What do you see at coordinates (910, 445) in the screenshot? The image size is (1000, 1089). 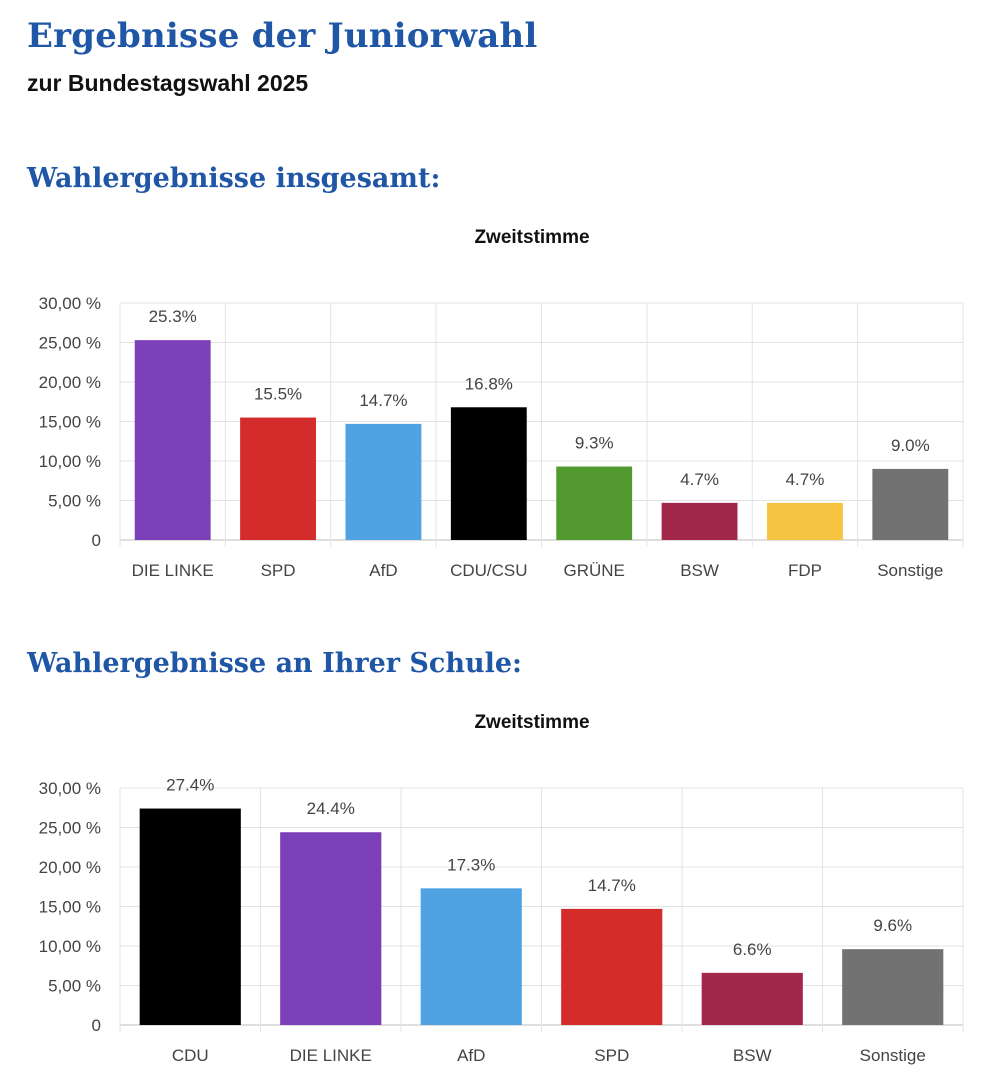 I see `chart0-data-label: 9.0%` at bounding box center [910, 445].